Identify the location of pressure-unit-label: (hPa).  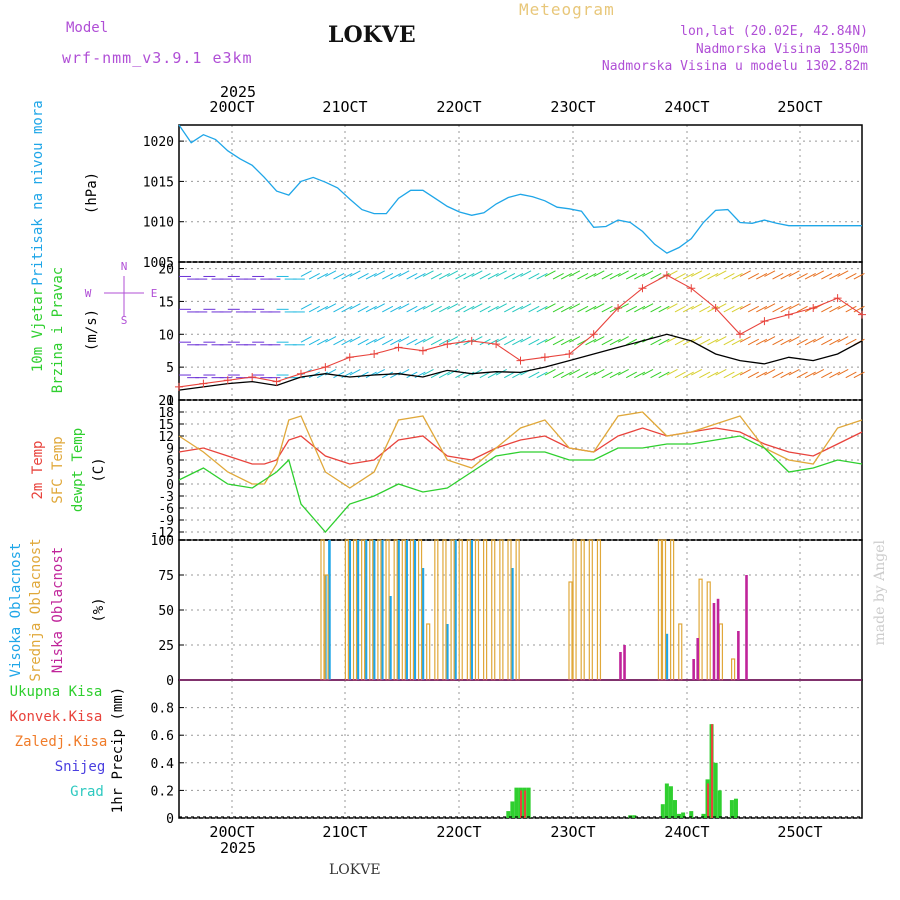
(92, 193).